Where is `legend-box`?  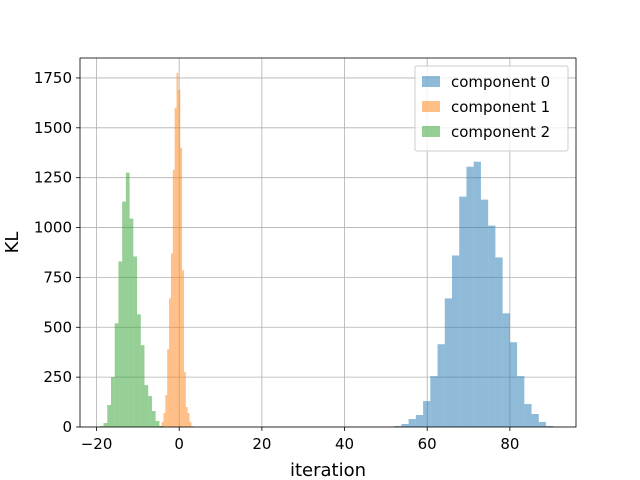
legend-box is located at coordinates (491, 108).